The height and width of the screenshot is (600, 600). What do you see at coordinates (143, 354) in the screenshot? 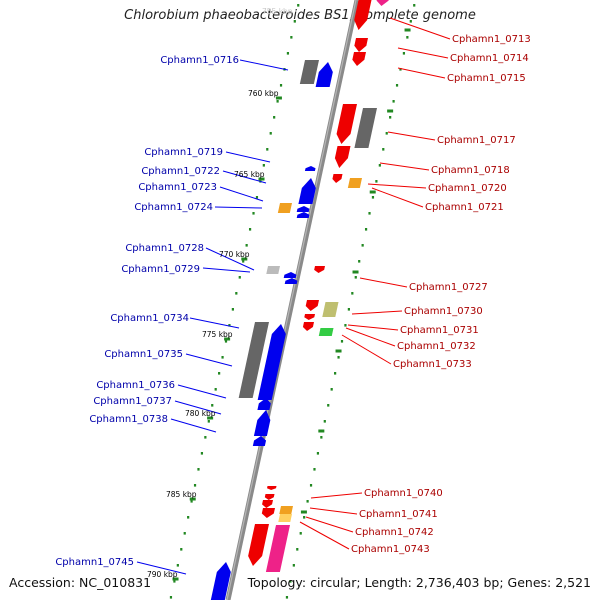
I see `gene-label: Cphamn1_0735` at bounding box center [143, 354].